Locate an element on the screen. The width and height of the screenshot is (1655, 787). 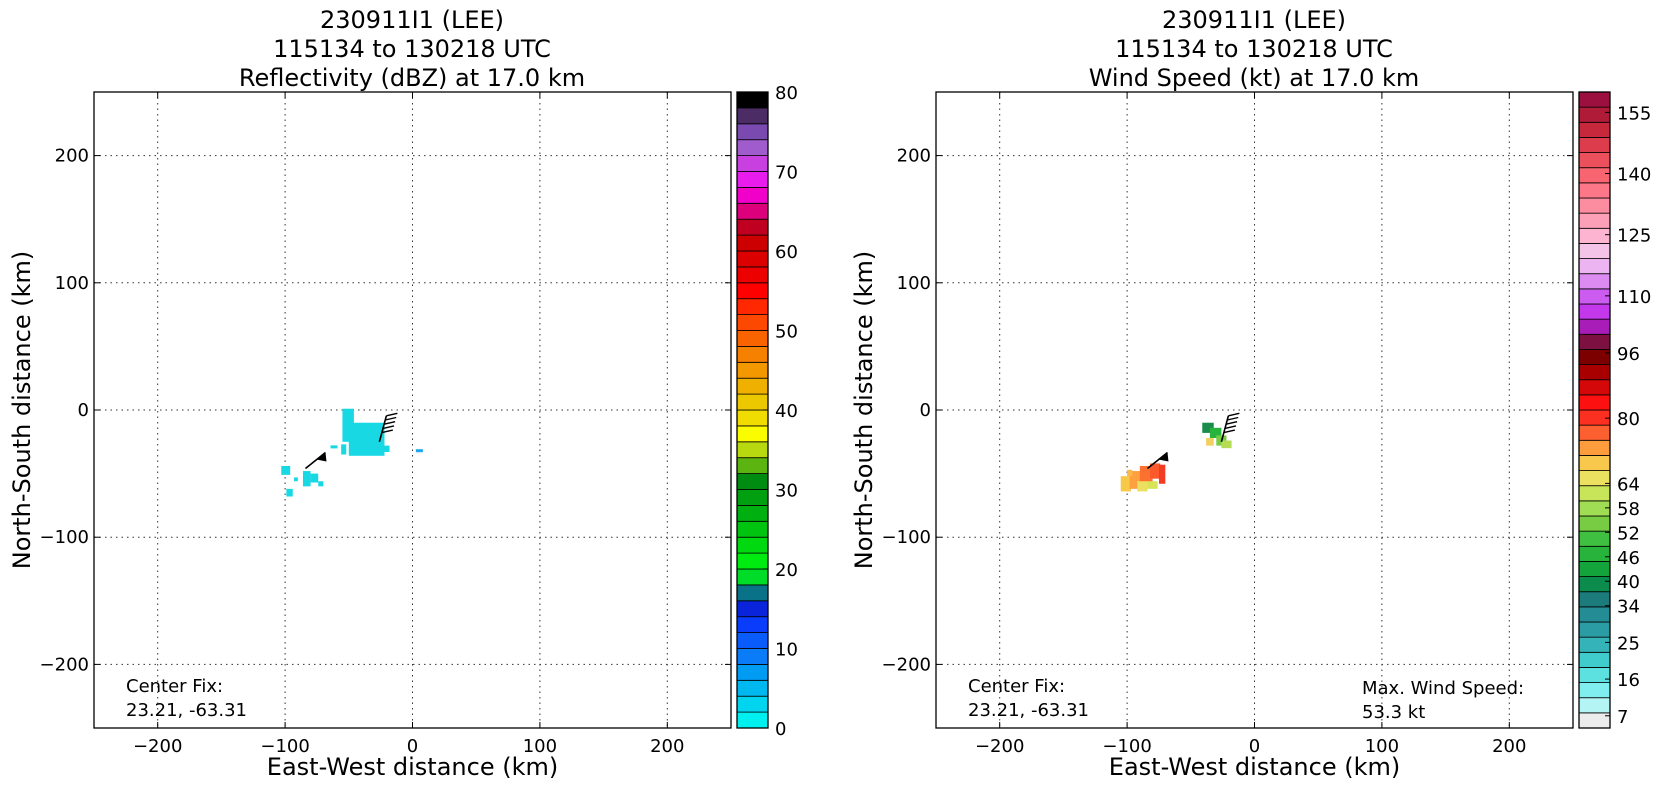
center-fix-label: Center Fix: is located at coordinates (1016, 686).